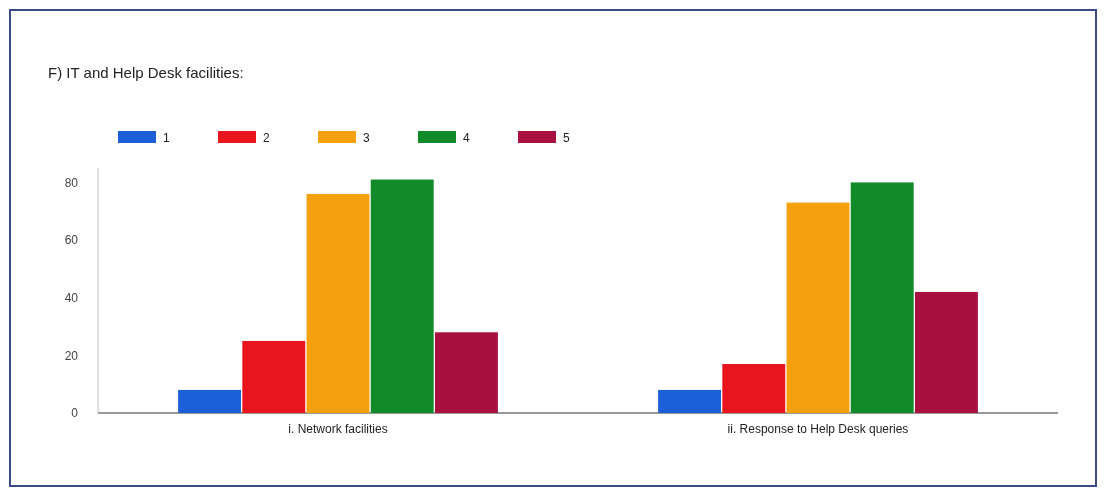  What do you see at coordinates (71, 240) in the screenshot?
I see `y-tick-label: 60` at bounding box center [71, 240].